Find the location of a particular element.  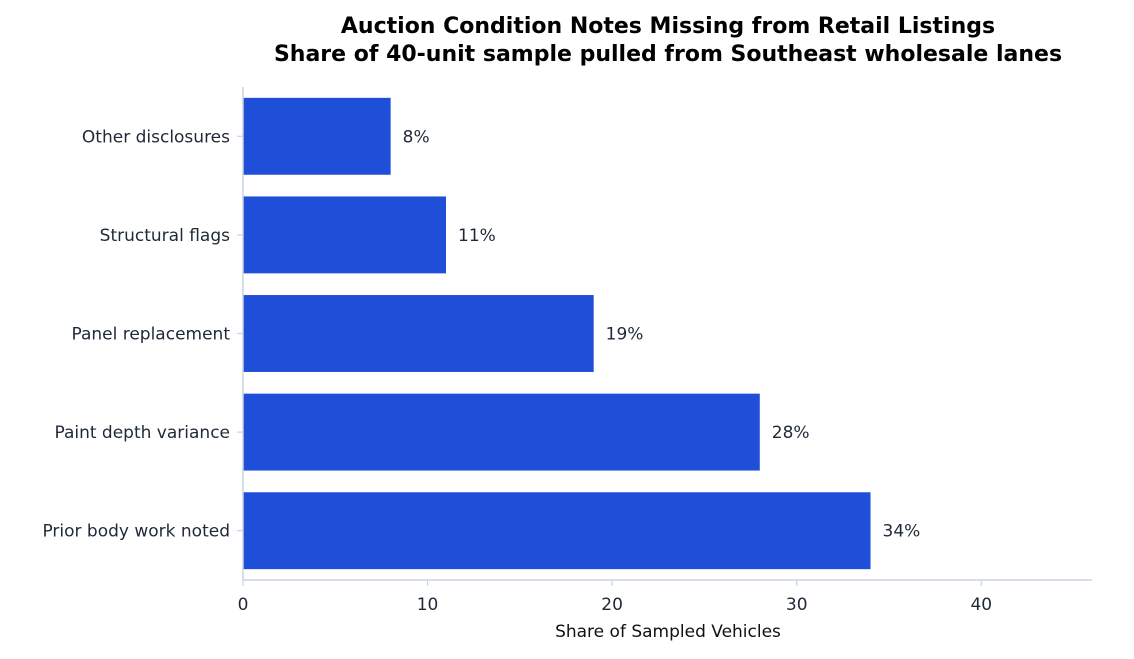

data-label: 19% is located at coordinates (625, 335).